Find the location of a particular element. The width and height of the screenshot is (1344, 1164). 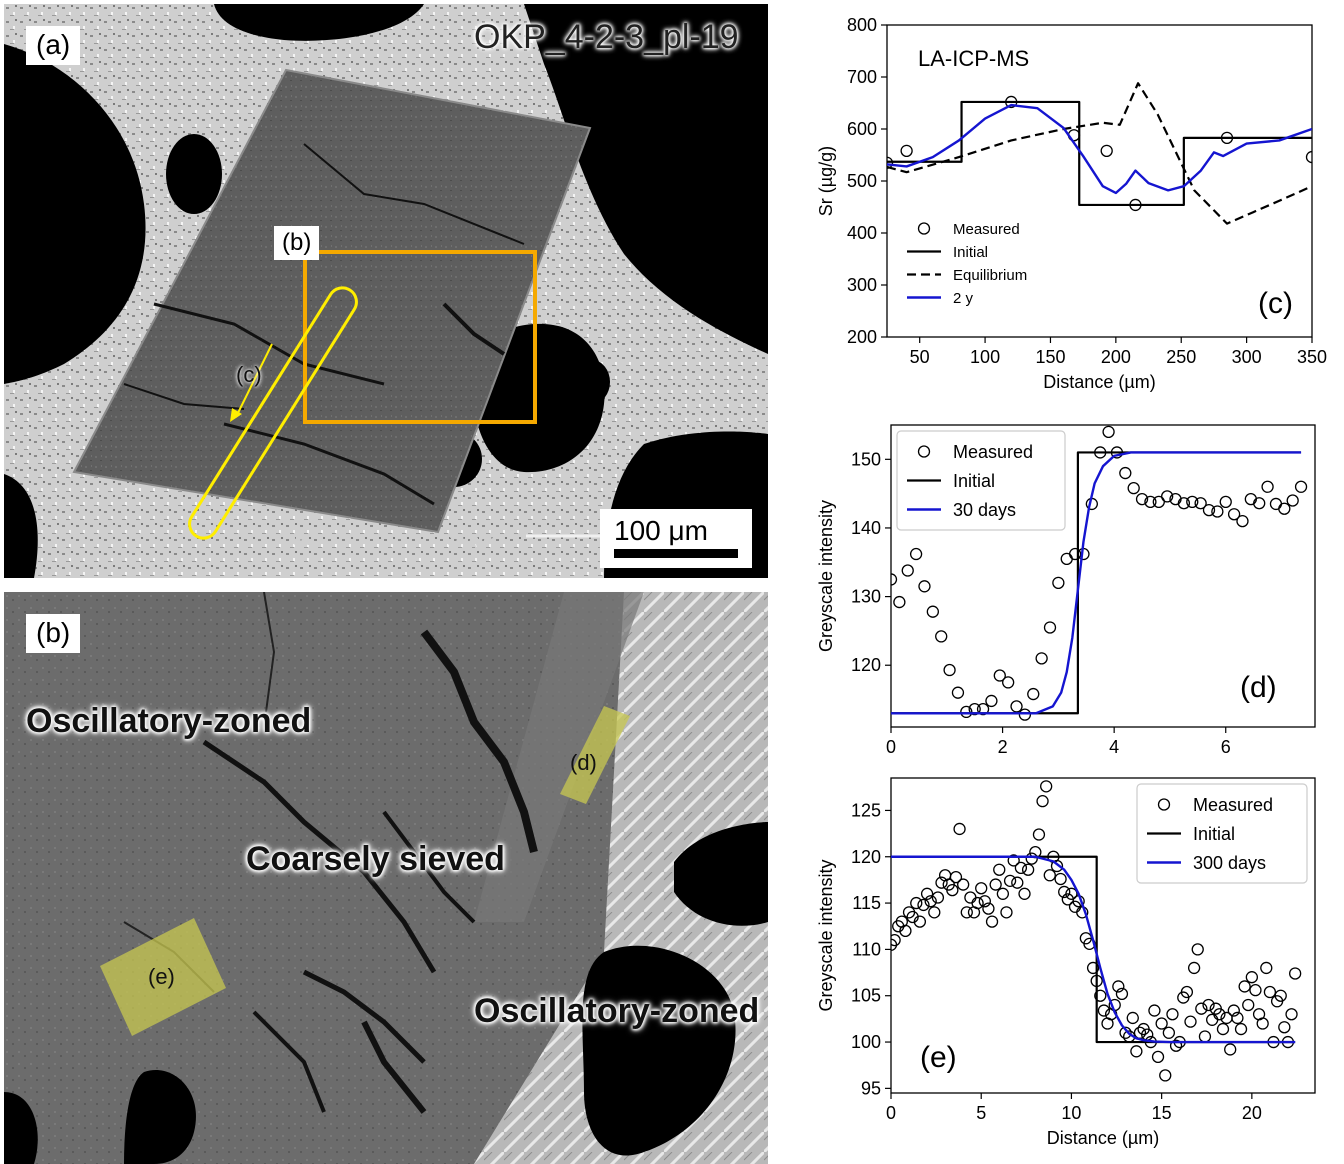

legend-label-c-3: 2 y is located at coordinates (963, 298).